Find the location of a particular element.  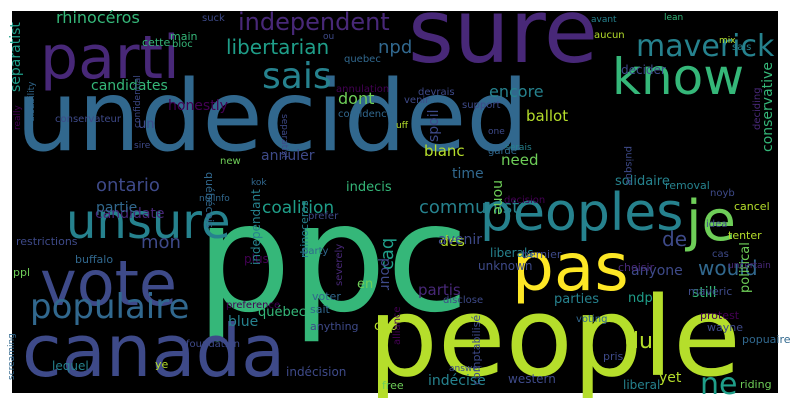

word-ppc: ppc is located at coordinates (332, 259).